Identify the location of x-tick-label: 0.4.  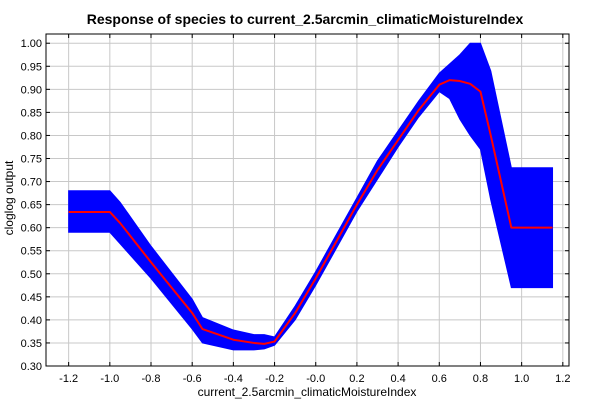
(397, 379).